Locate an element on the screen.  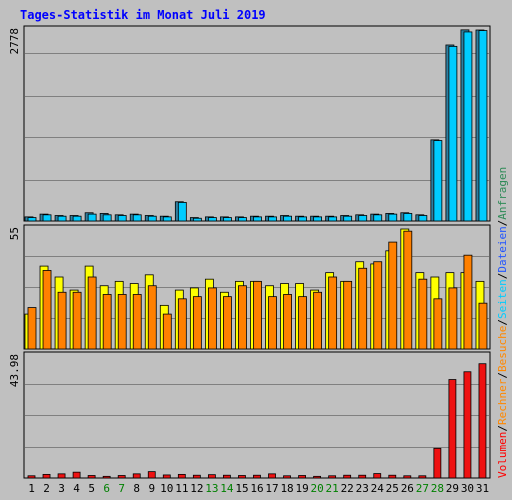
x-tick-label-day-5: 5 is located at coordinates (91, 488).